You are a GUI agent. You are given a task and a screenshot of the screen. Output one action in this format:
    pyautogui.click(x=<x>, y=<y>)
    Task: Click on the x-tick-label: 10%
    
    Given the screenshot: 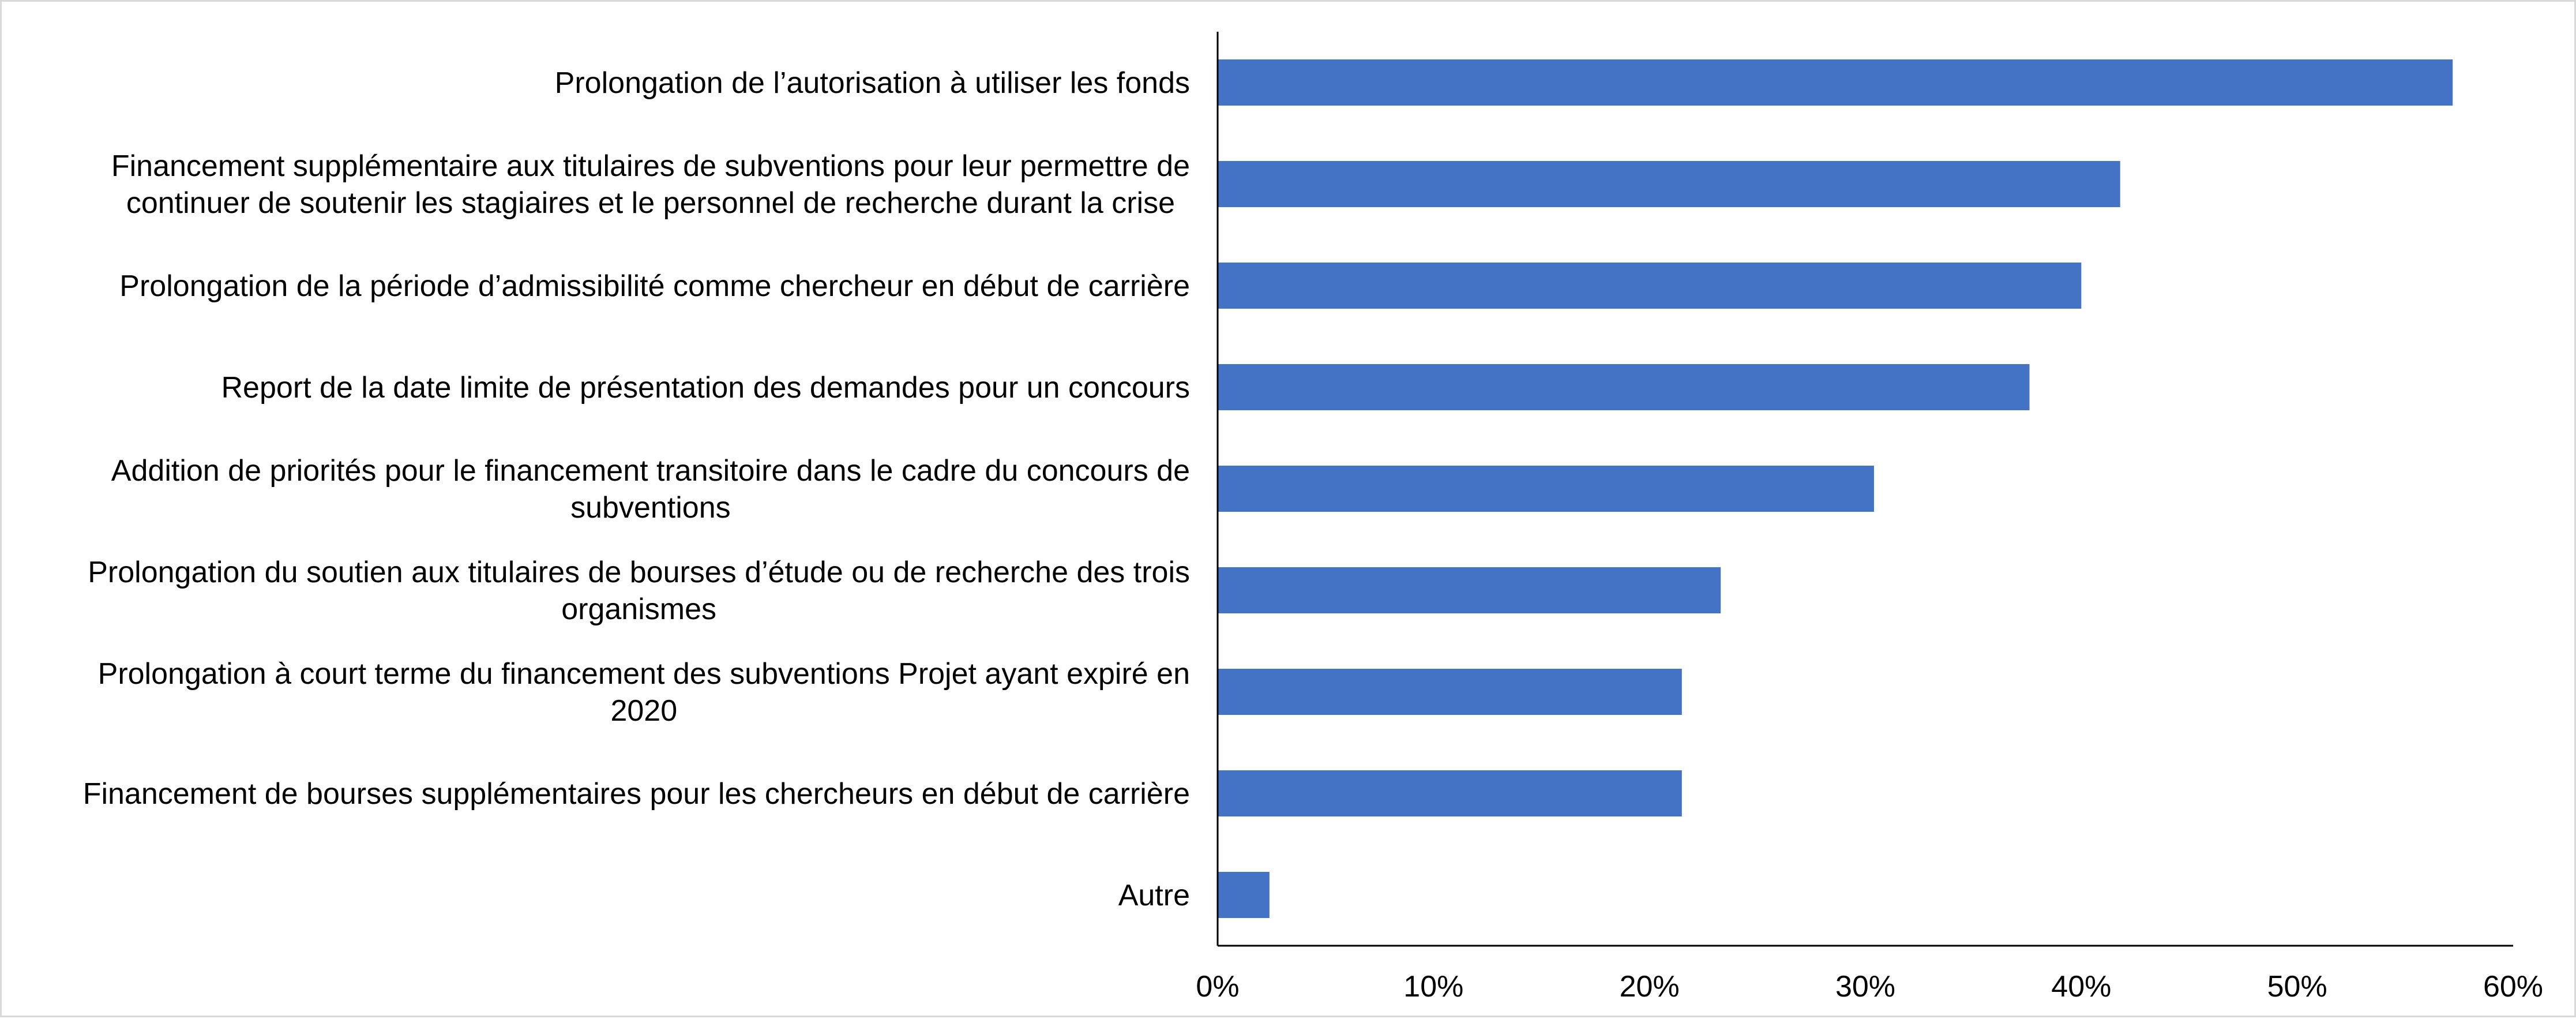 What is the action you would take?
    pyautogui.click(x=1433, y=987)
    